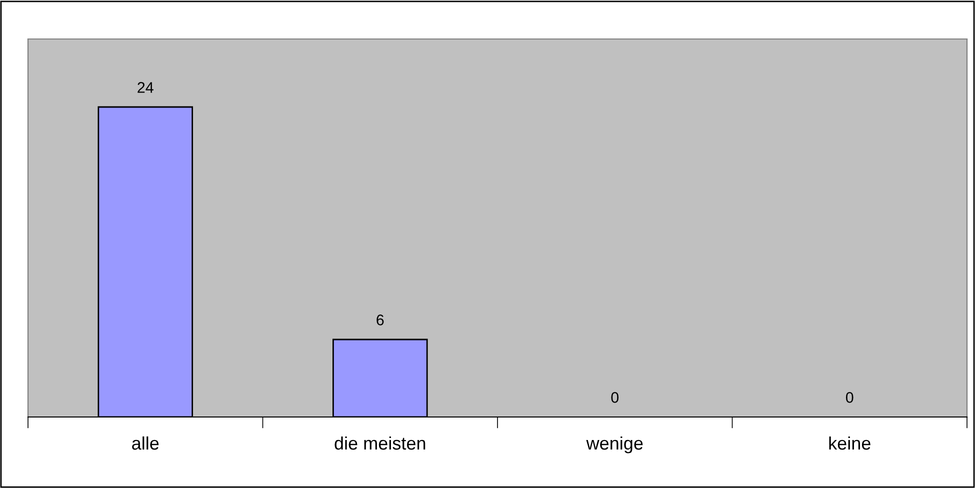 The width and height of the screenshot is (976, 488). Describe the element at coordinates (380, 320) in the screenshot. I see `data-label: 6` at that location.